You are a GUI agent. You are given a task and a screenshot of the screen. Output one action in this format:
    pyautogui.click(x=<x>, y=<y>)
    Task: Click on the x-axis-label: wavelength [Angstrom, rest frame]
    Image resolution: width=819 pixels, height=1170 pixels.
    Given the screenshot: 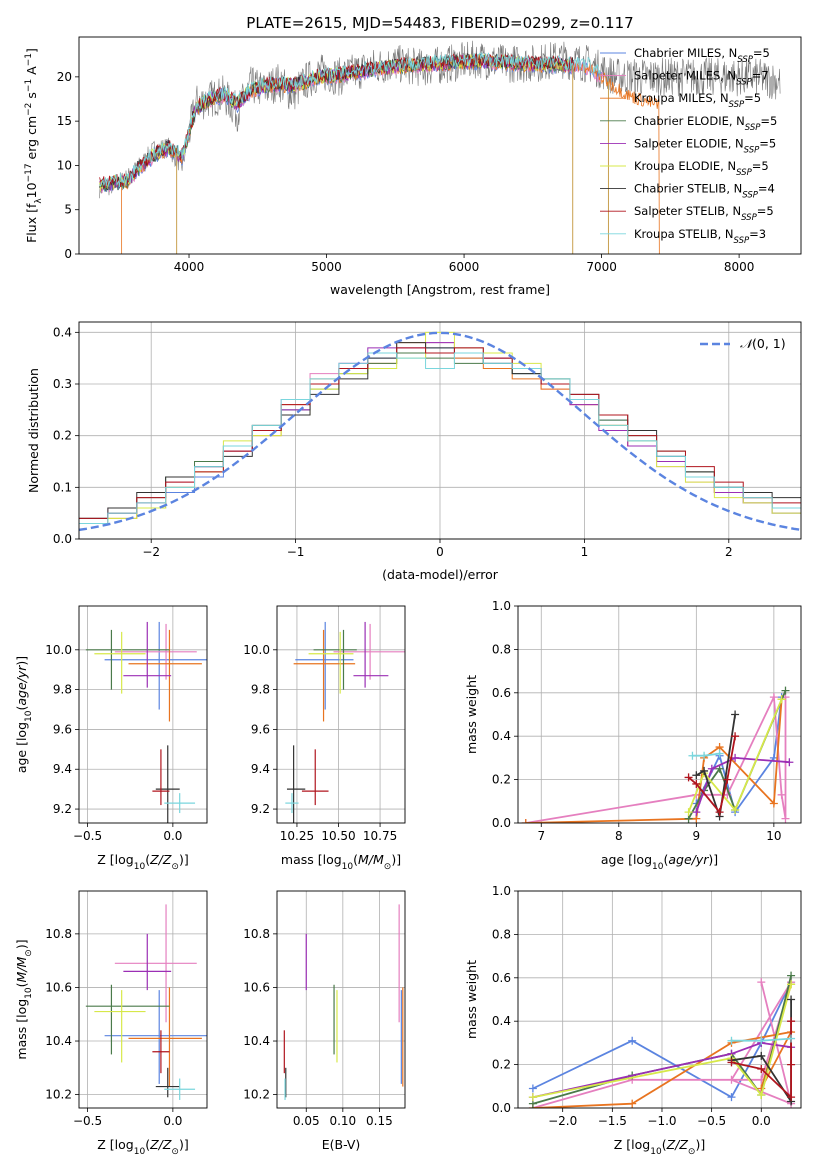 What is the action you would take?
    pyautogui.click(x=440, y=289)
    